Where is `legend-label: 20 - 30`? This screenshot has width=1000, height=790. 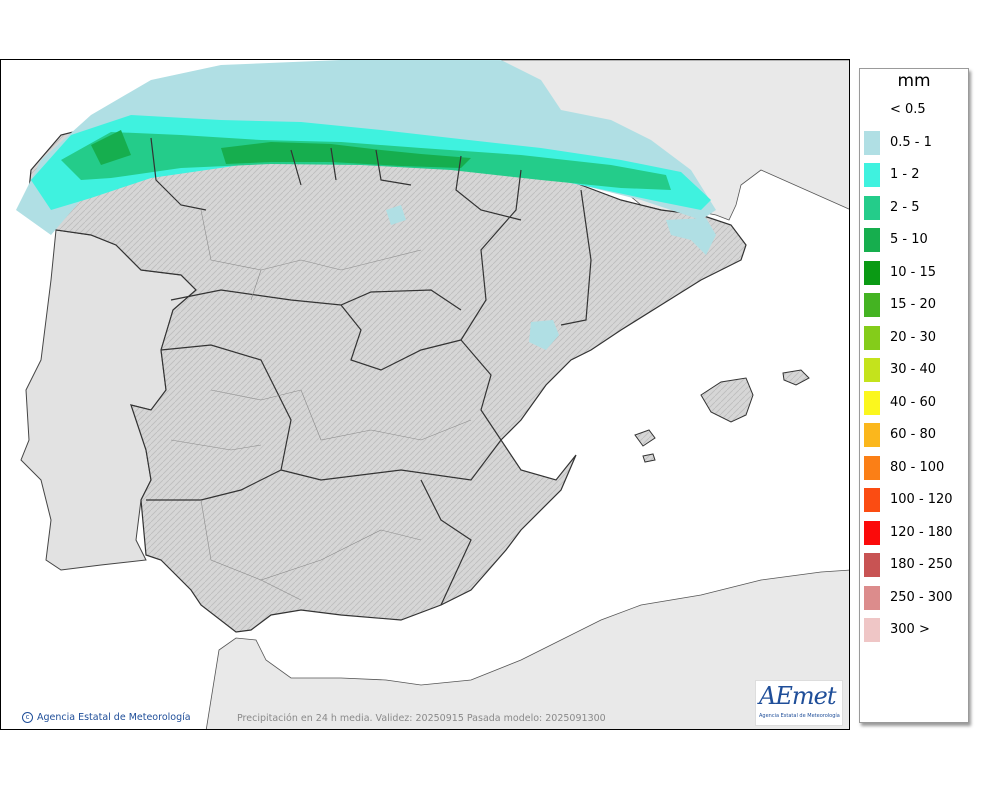 legend-label: 20 - 30 is located at coordinates (913, 337).